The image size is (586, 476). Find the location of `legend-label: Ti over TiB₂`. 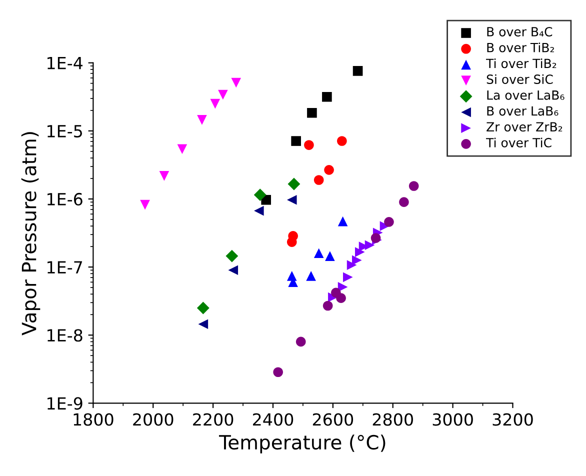

legend-label: Ti over TiB₂ is located at coordinates (521, 63).